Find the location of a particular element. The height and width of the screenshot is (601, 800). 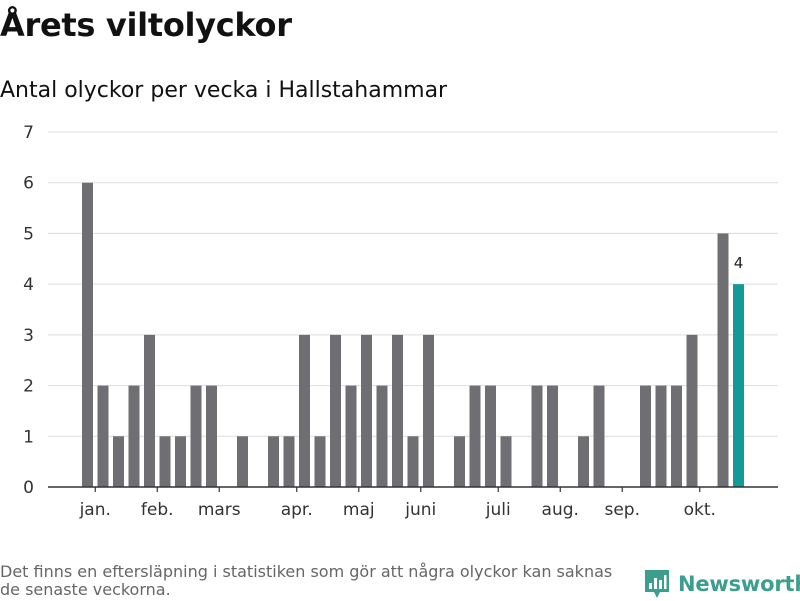

bar-v1 is located at coordinates (87, 334).